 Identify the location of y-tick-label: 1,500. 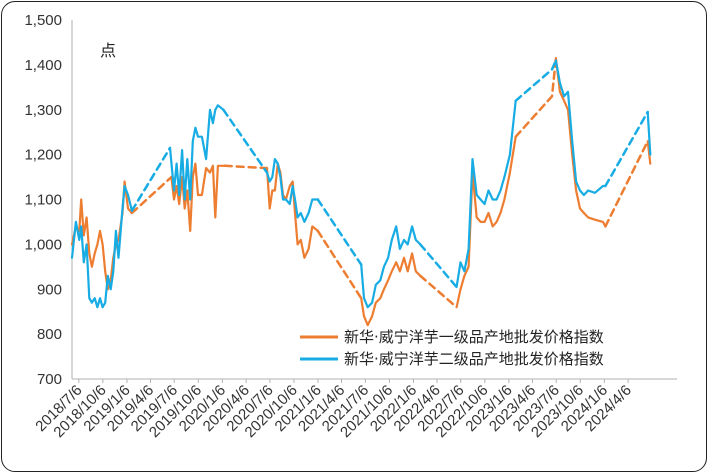
(43, 20).